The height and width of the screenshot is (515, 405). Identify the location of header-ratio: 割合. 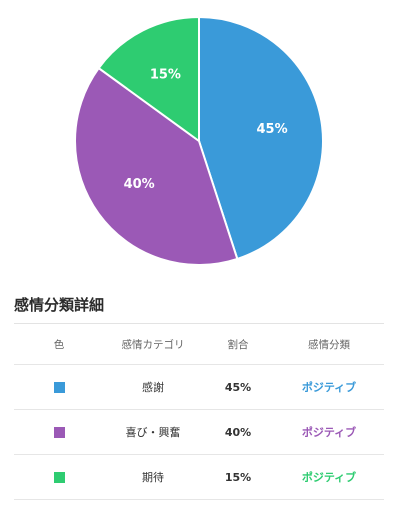
(238, 344).